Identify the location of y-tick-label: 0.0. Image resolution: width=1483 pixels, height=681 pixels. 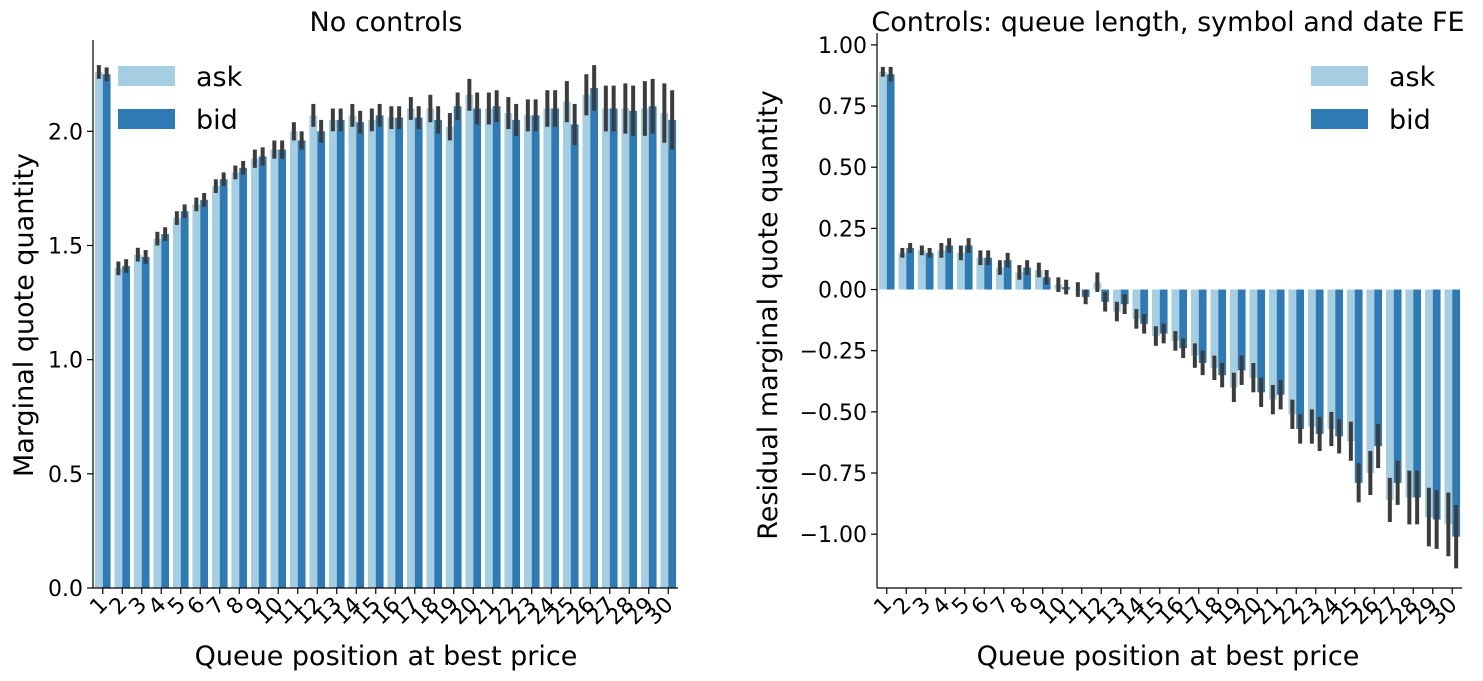
(65, 589).